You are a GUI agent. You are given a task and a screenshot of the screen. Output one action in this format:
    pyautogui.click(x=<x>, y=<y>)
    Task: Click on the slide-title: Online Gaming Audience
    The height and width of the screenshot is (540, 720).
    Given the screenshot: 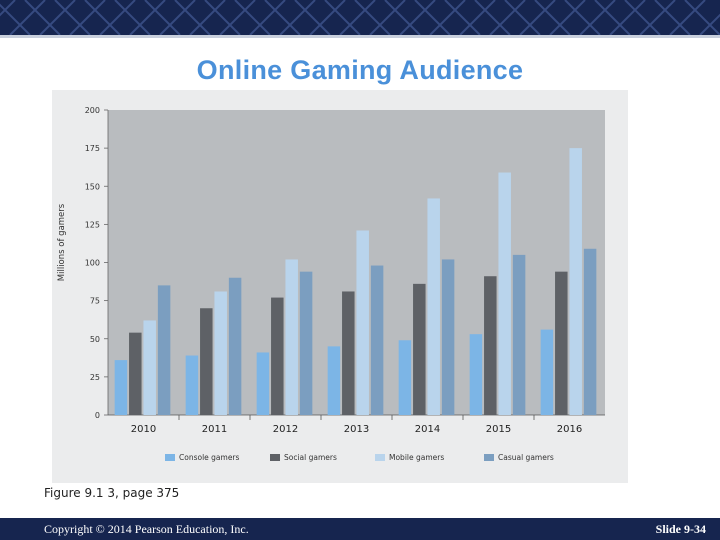 What is the action you would take?
    pyautogui.click(x=360, y=70)
    